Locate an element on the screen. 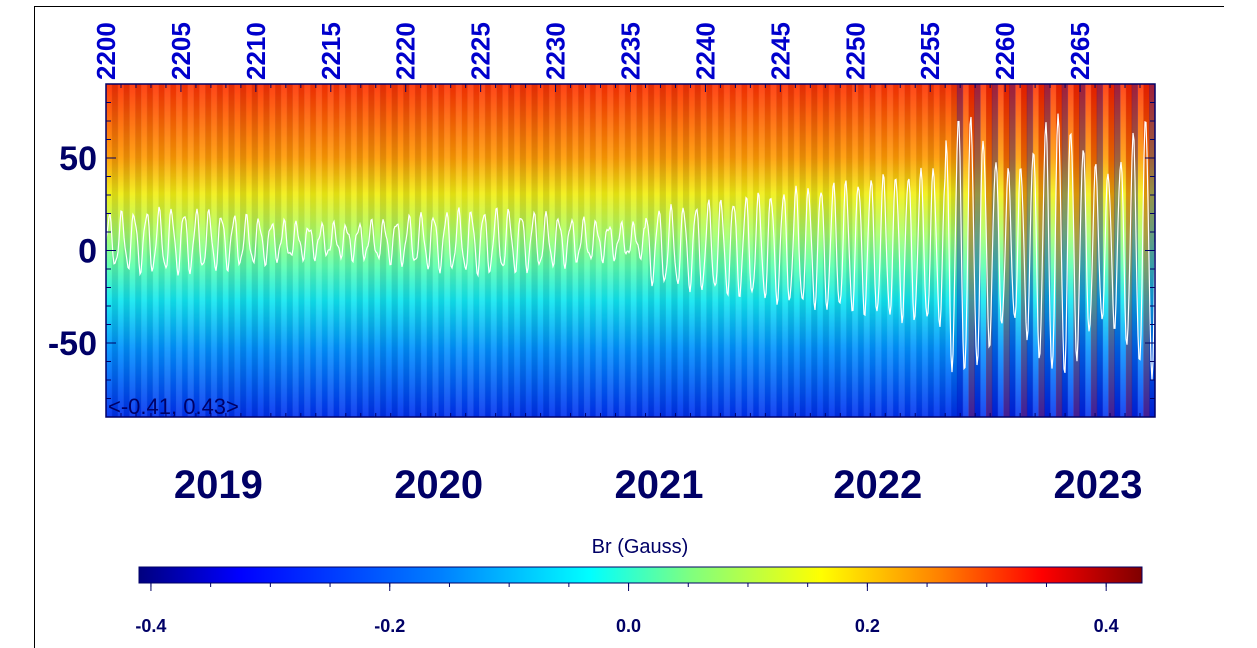 This screenshot has height=648, width=1257. colorbar-tick-label: 0.4 is located at coordinates (1106, 626).